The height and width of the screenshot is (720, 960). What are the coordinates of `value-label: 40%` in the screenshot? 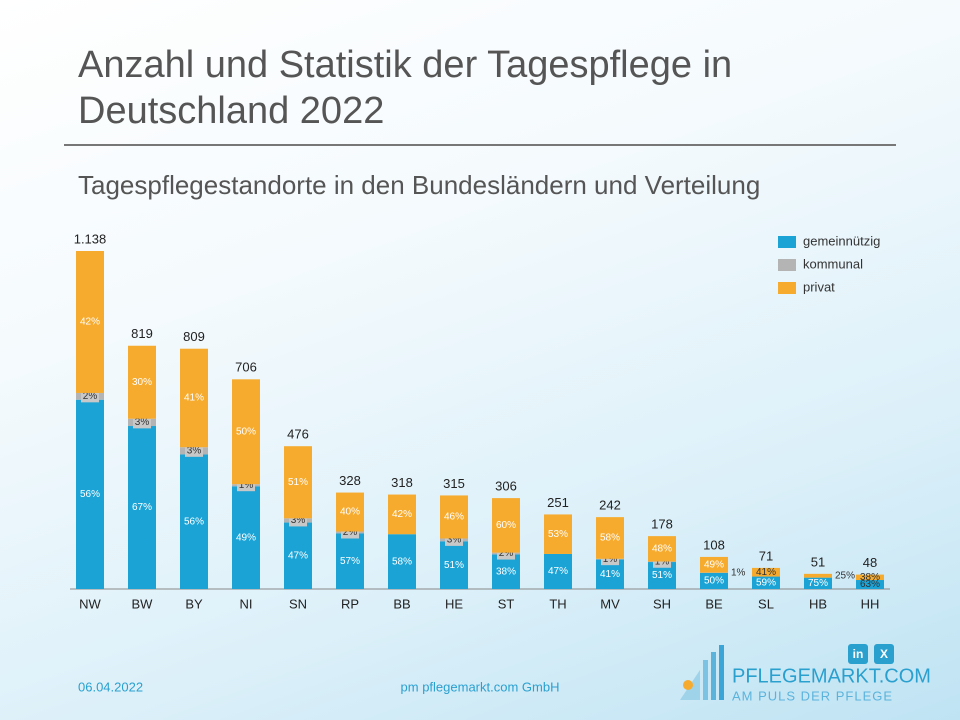 It's located at (350, 512).